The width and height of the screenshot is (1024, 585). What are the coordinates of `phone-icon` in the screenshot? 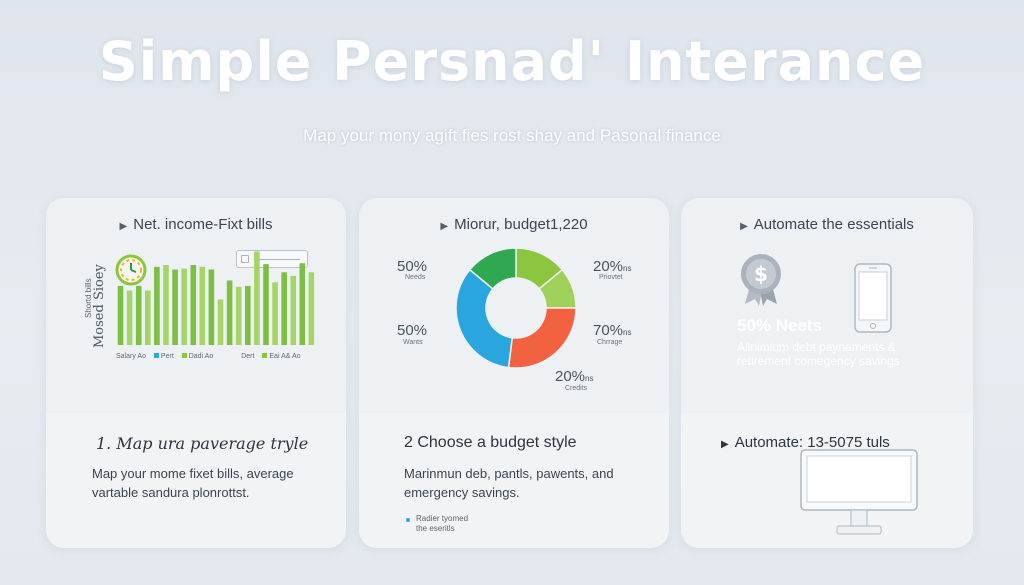 It's located at (873, 298).